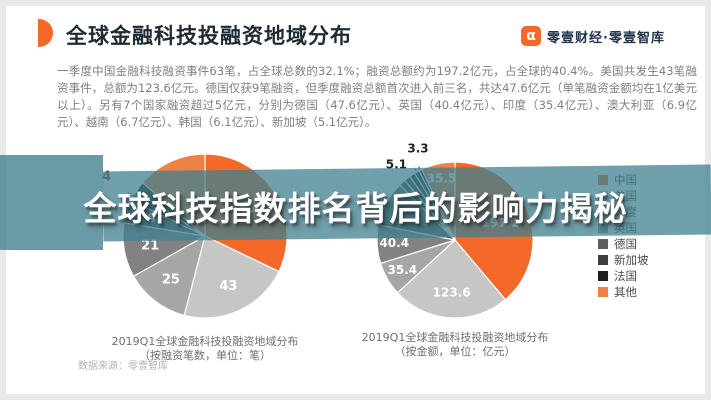 The width and height of the screenshot is (711, 400). Describe the element at coordinates (150, 245) in the screenshot. I see `svg-text: 21` at that location.